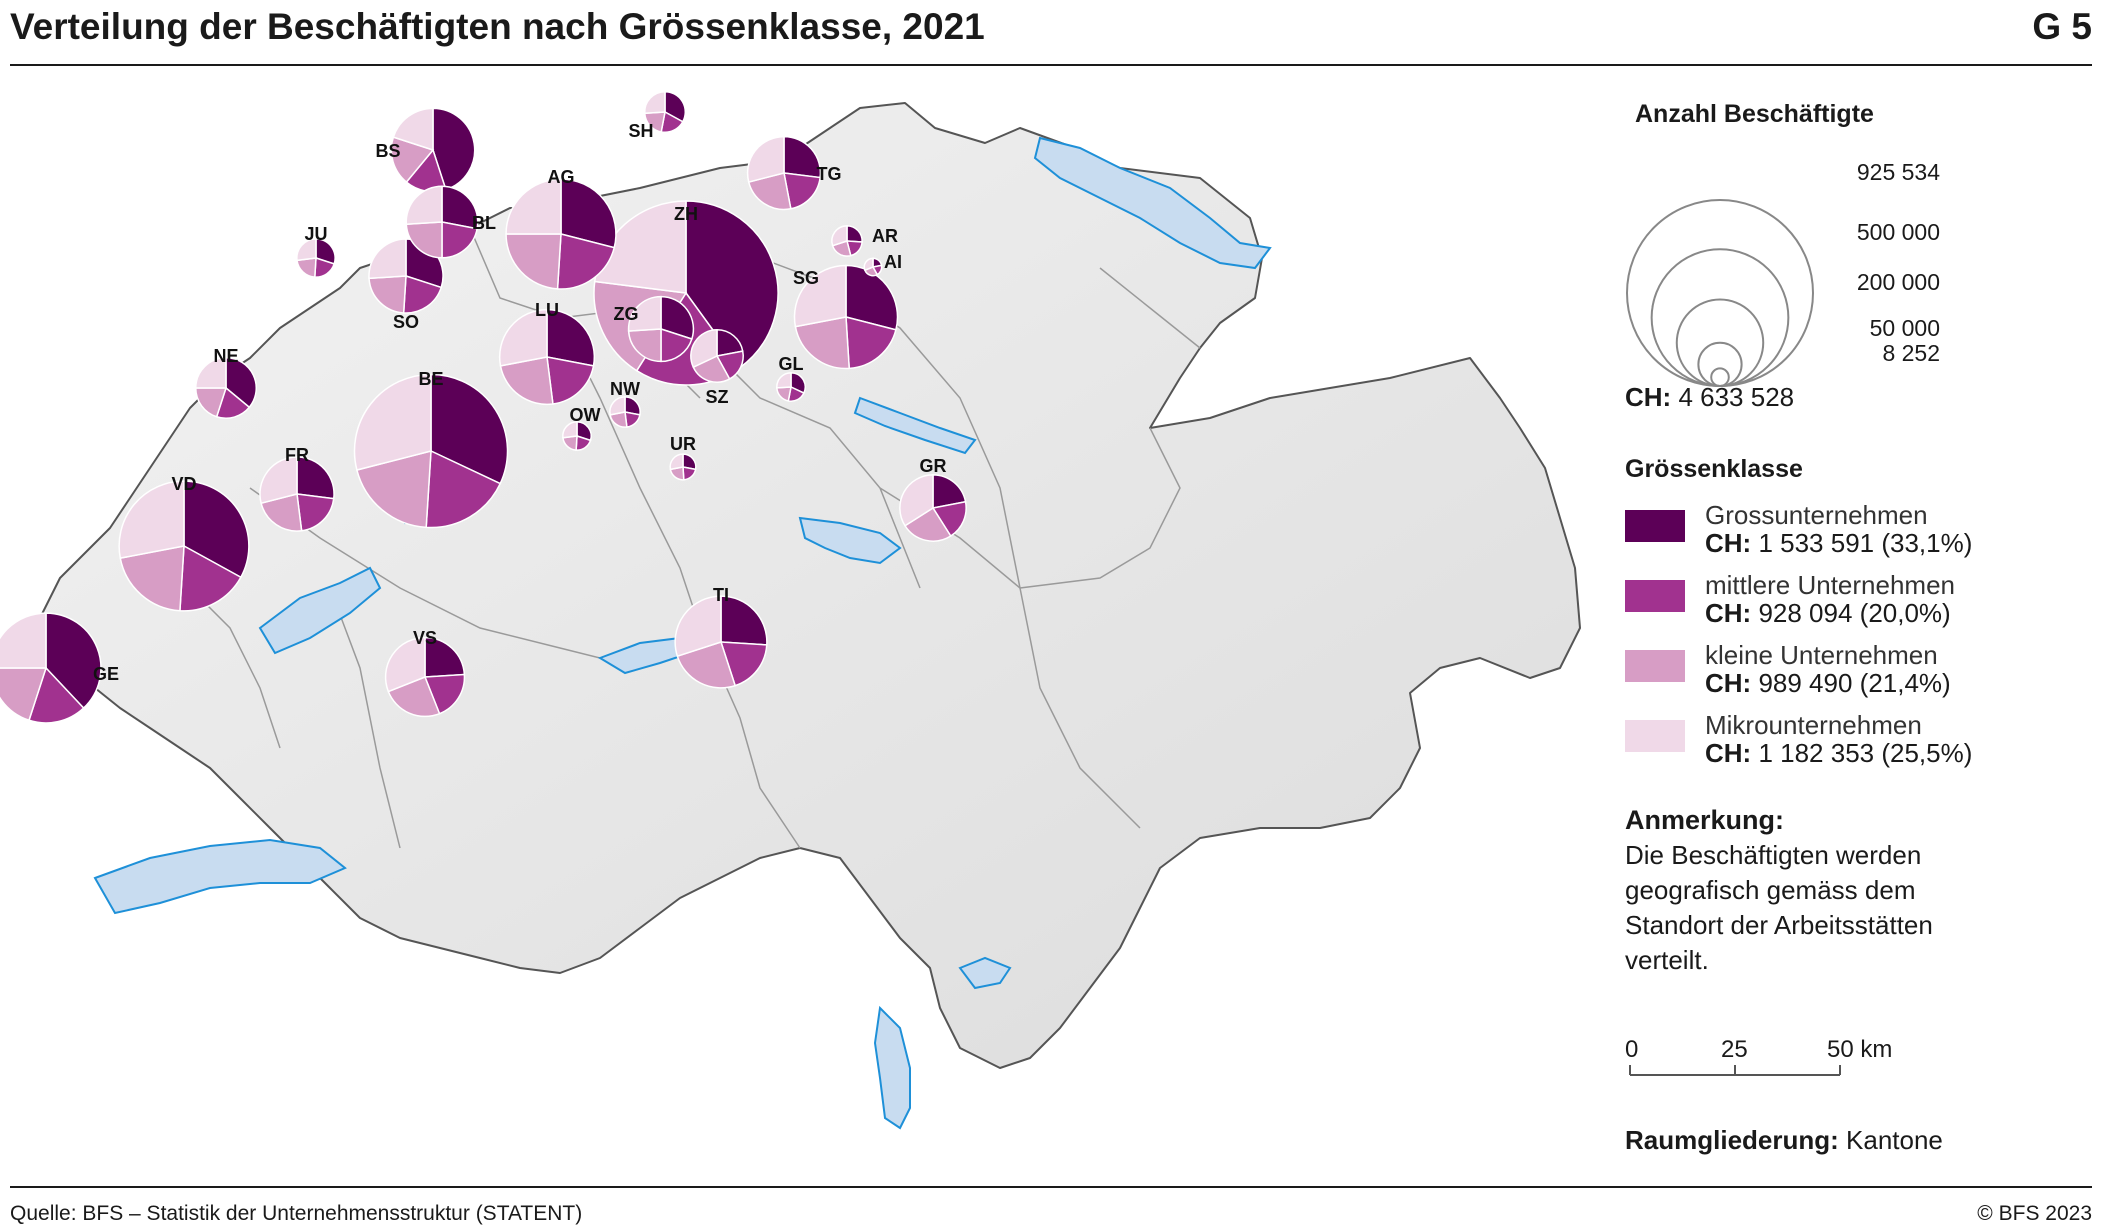 The height and width of the screenshot is (1228, 2102). What do you see at coordinates (1905, 328) in the screenshot?
I see `size-label-50000: 50 000` at bounding box center [1905, 328].